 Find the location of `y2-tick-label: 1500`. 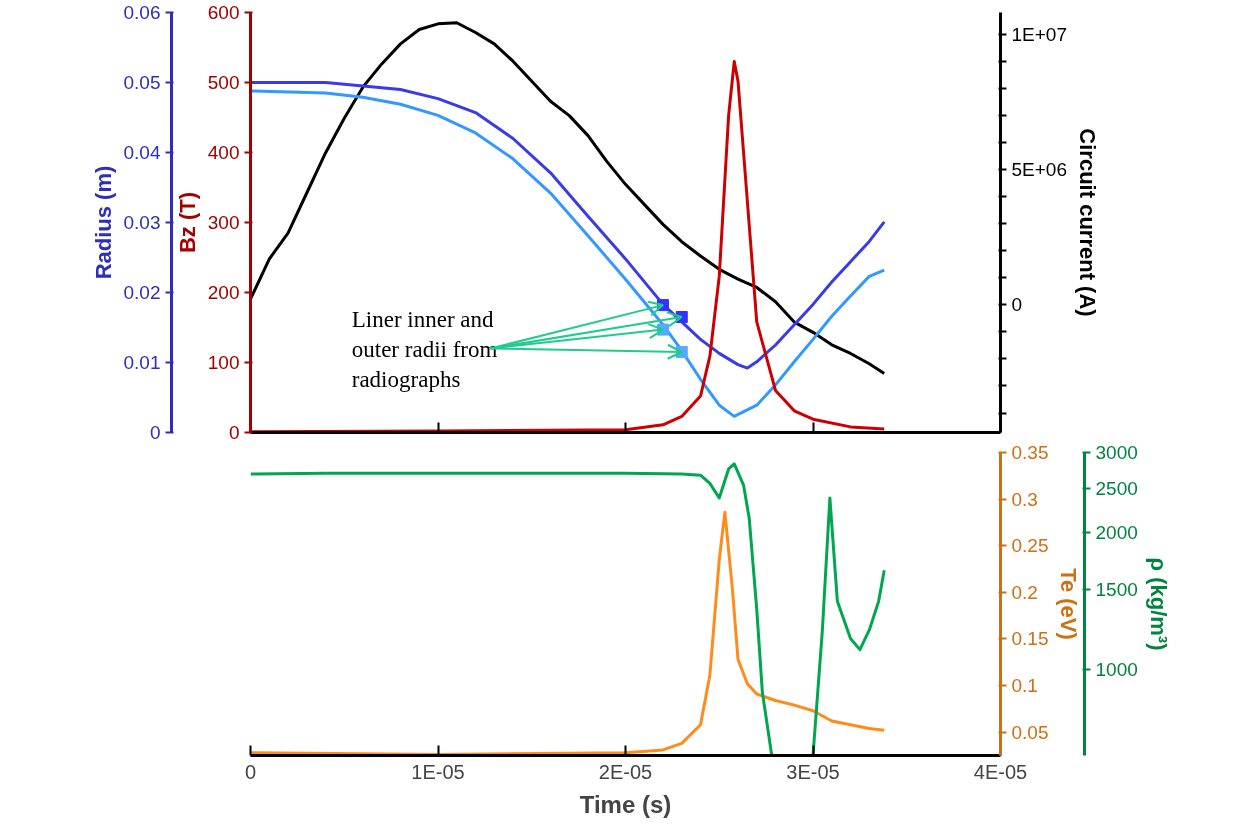

y2-tick-label: 1500 is located at coordinates (1116, 589).